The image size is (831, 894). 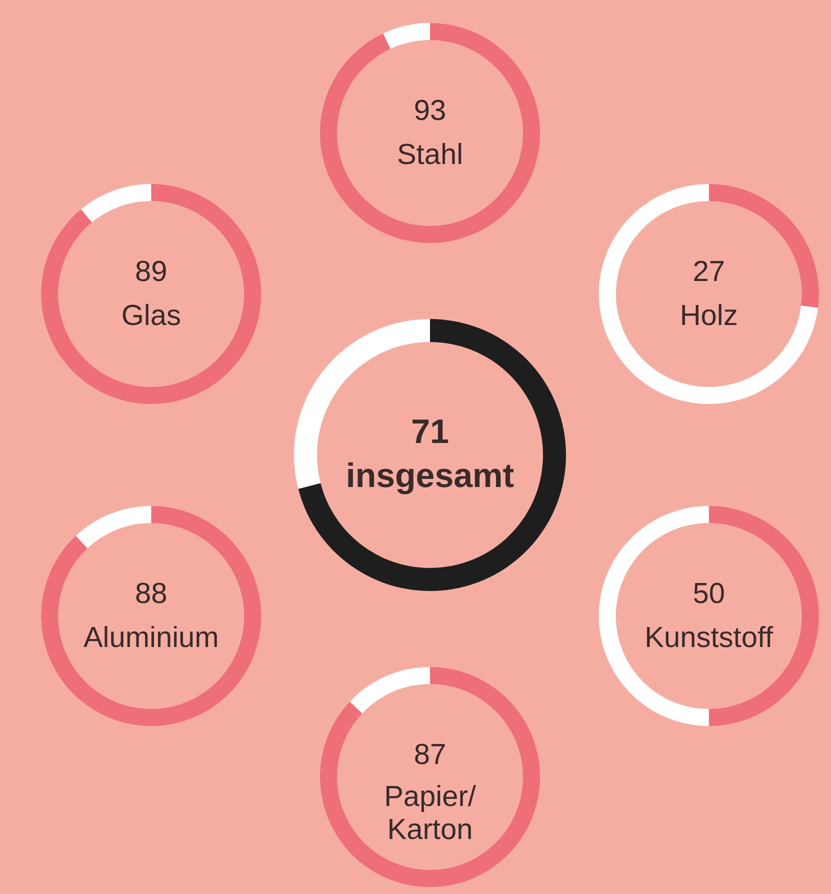 What do you see at coordinates (708, 594) in the screenshot?
I see `data-label: 50` at bounding box center [708, 594].